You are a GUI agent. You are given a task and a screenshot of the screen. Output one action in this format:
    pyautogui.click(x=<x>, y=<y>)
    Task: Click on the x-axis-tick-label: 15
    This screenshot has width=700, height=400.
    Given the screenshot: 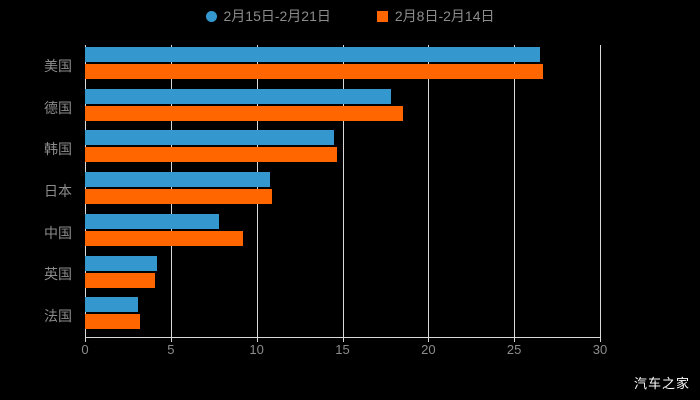 What is the action you would take?
    pyautogui.click(x=342, y=349)
    